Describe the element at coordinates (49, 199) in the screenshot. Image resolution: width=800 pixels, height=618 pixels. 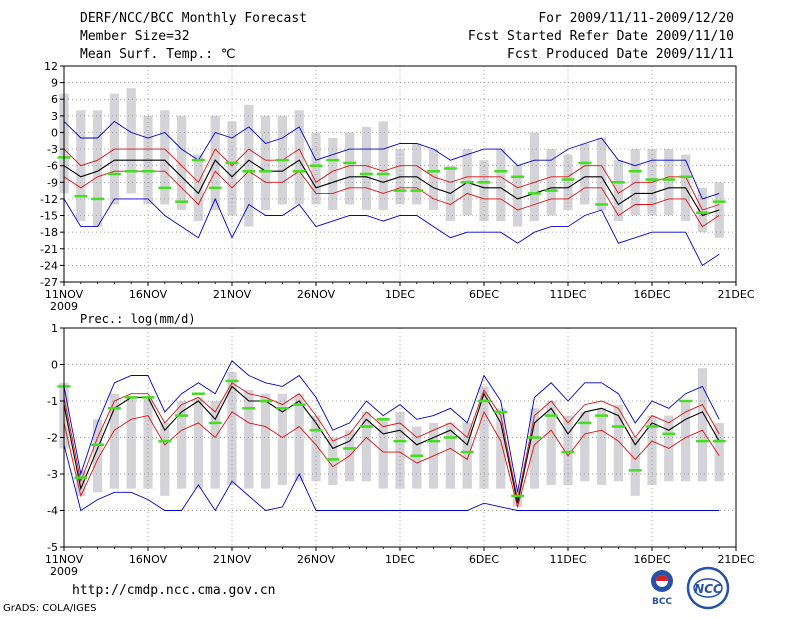
I see `y-tick-label: -12` at that location.